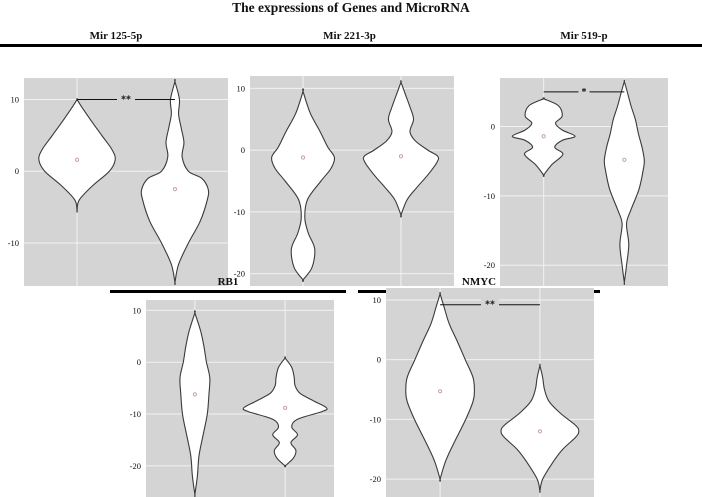 This screenshot has width=702, height=497. I want to click on panel-title: NMYC, so click(479, 282).